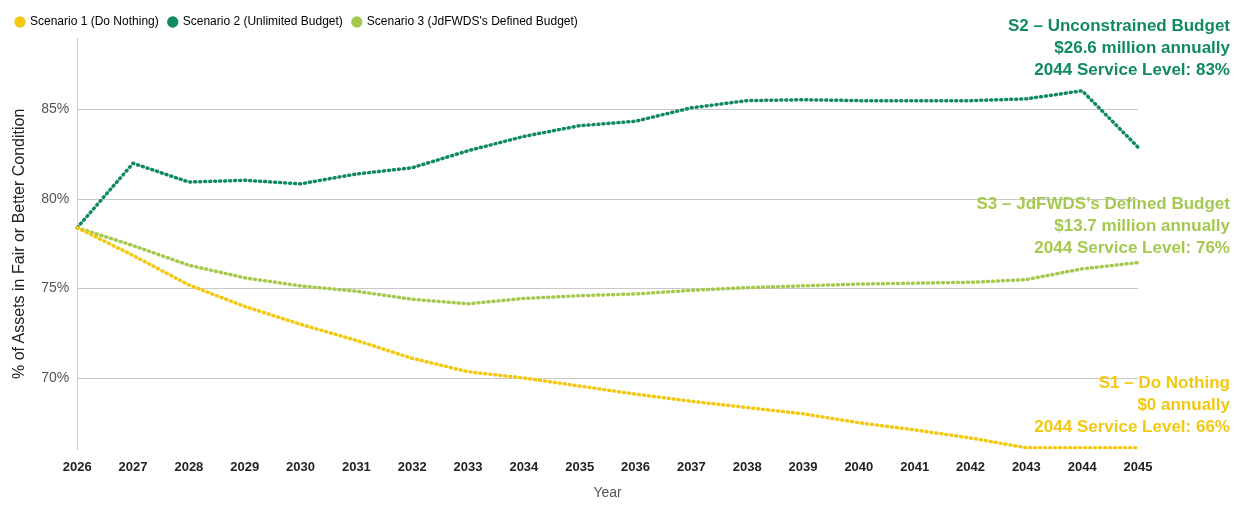 The width and height of the screenshot is (1238, 506). I want to click on x-tick-label: 2043, so click(1026, 466).